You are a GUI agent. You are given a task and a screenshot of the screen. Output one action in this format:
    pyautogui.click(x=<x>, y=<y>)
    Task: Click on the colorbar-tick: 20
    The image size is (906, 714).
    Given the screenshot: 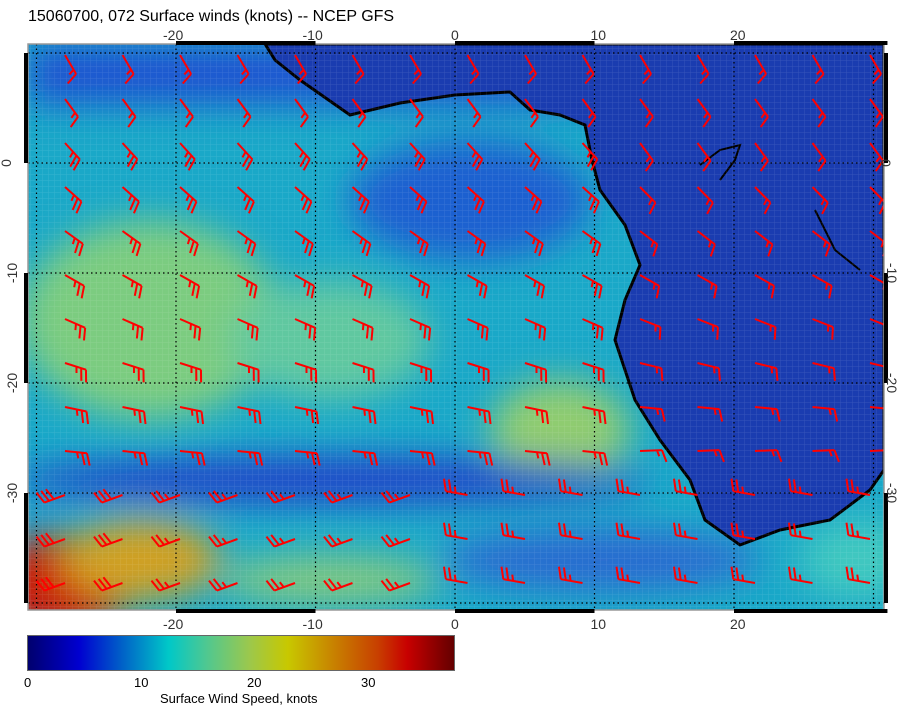 What is the action you would take?
    pyautogui.click(x=254, y=682)
    